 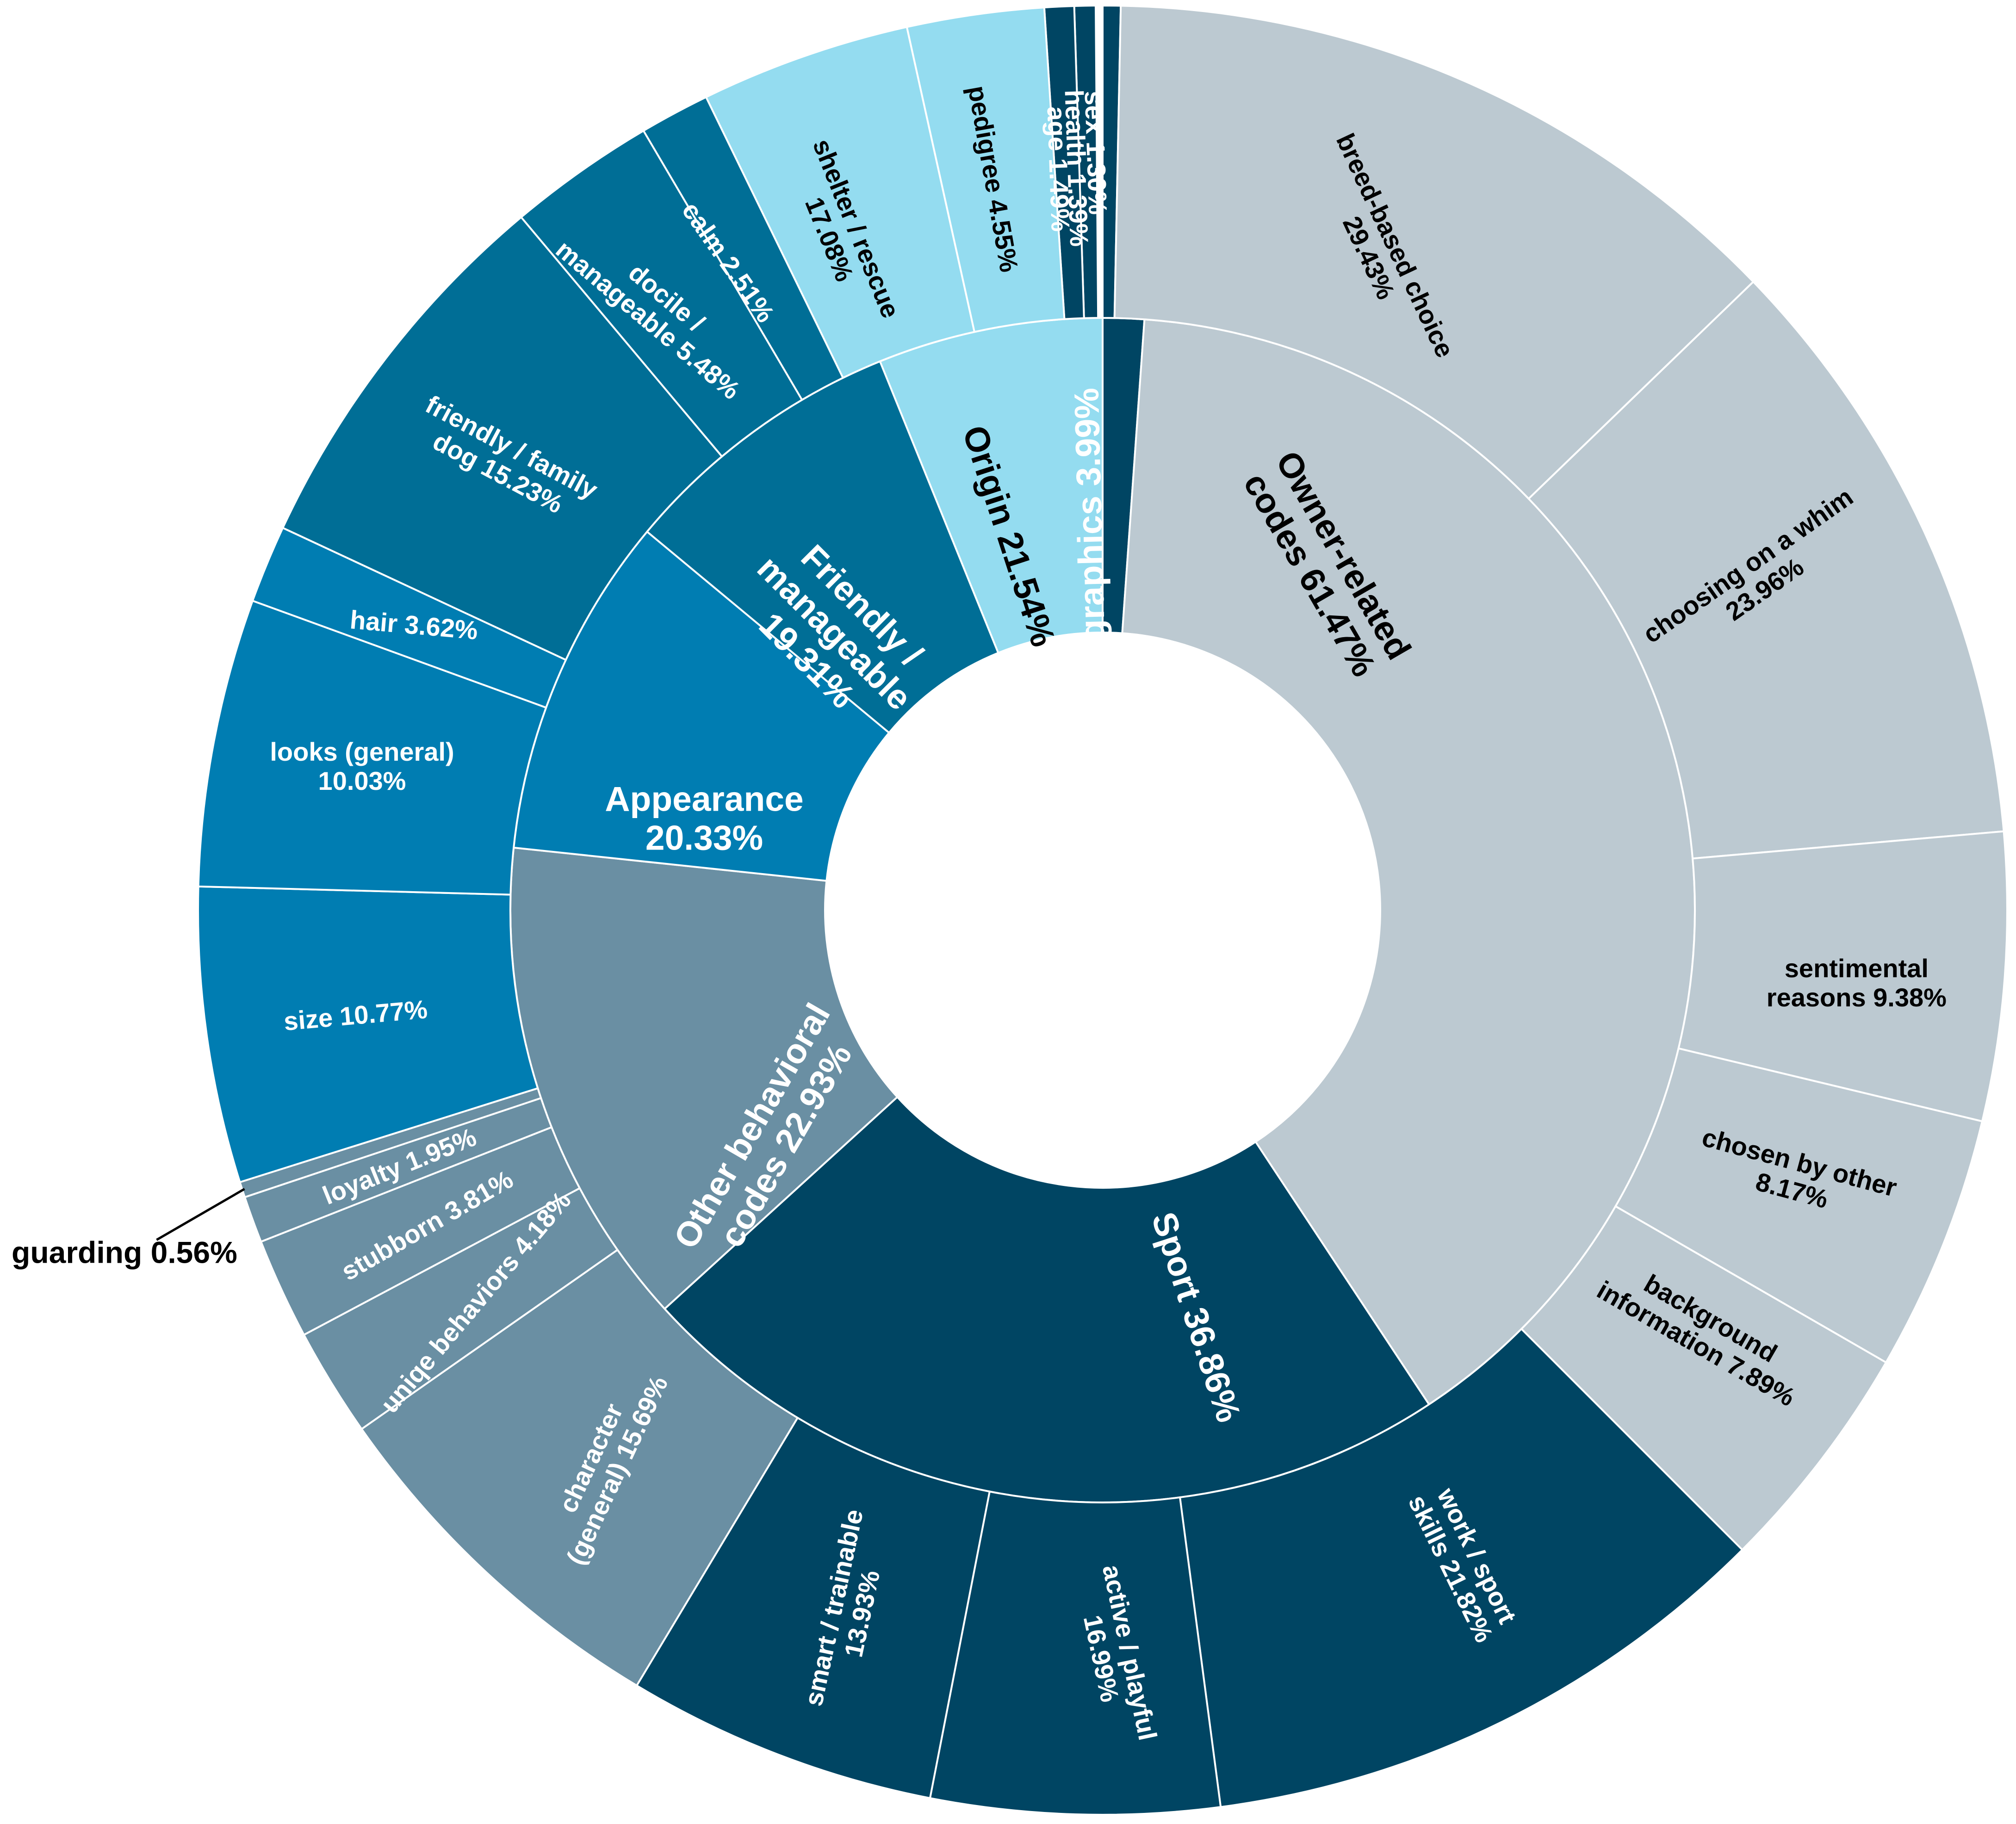 What do you see at coordinates (1462, 1568) in the screenshot?
I see `outer-segment-work` at bounding box center [1462, 1568].